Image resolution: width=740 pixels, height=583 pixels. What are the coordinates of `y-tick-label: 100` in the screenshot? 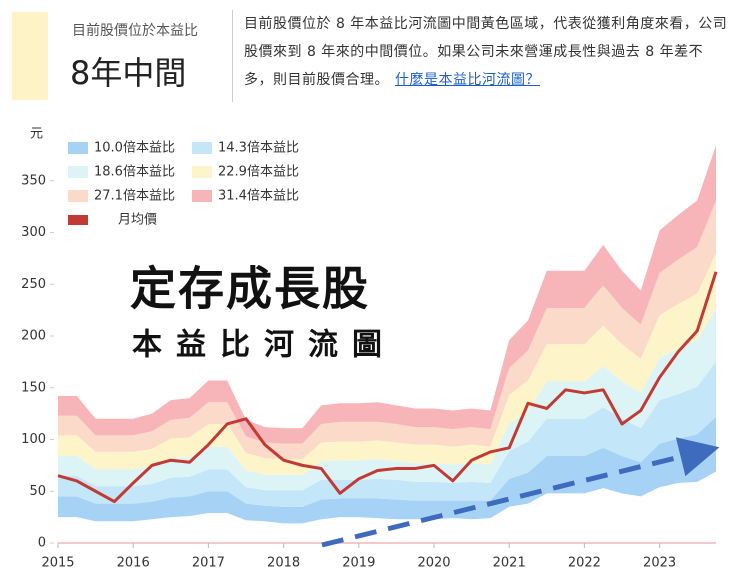 It's located at (33, 439).